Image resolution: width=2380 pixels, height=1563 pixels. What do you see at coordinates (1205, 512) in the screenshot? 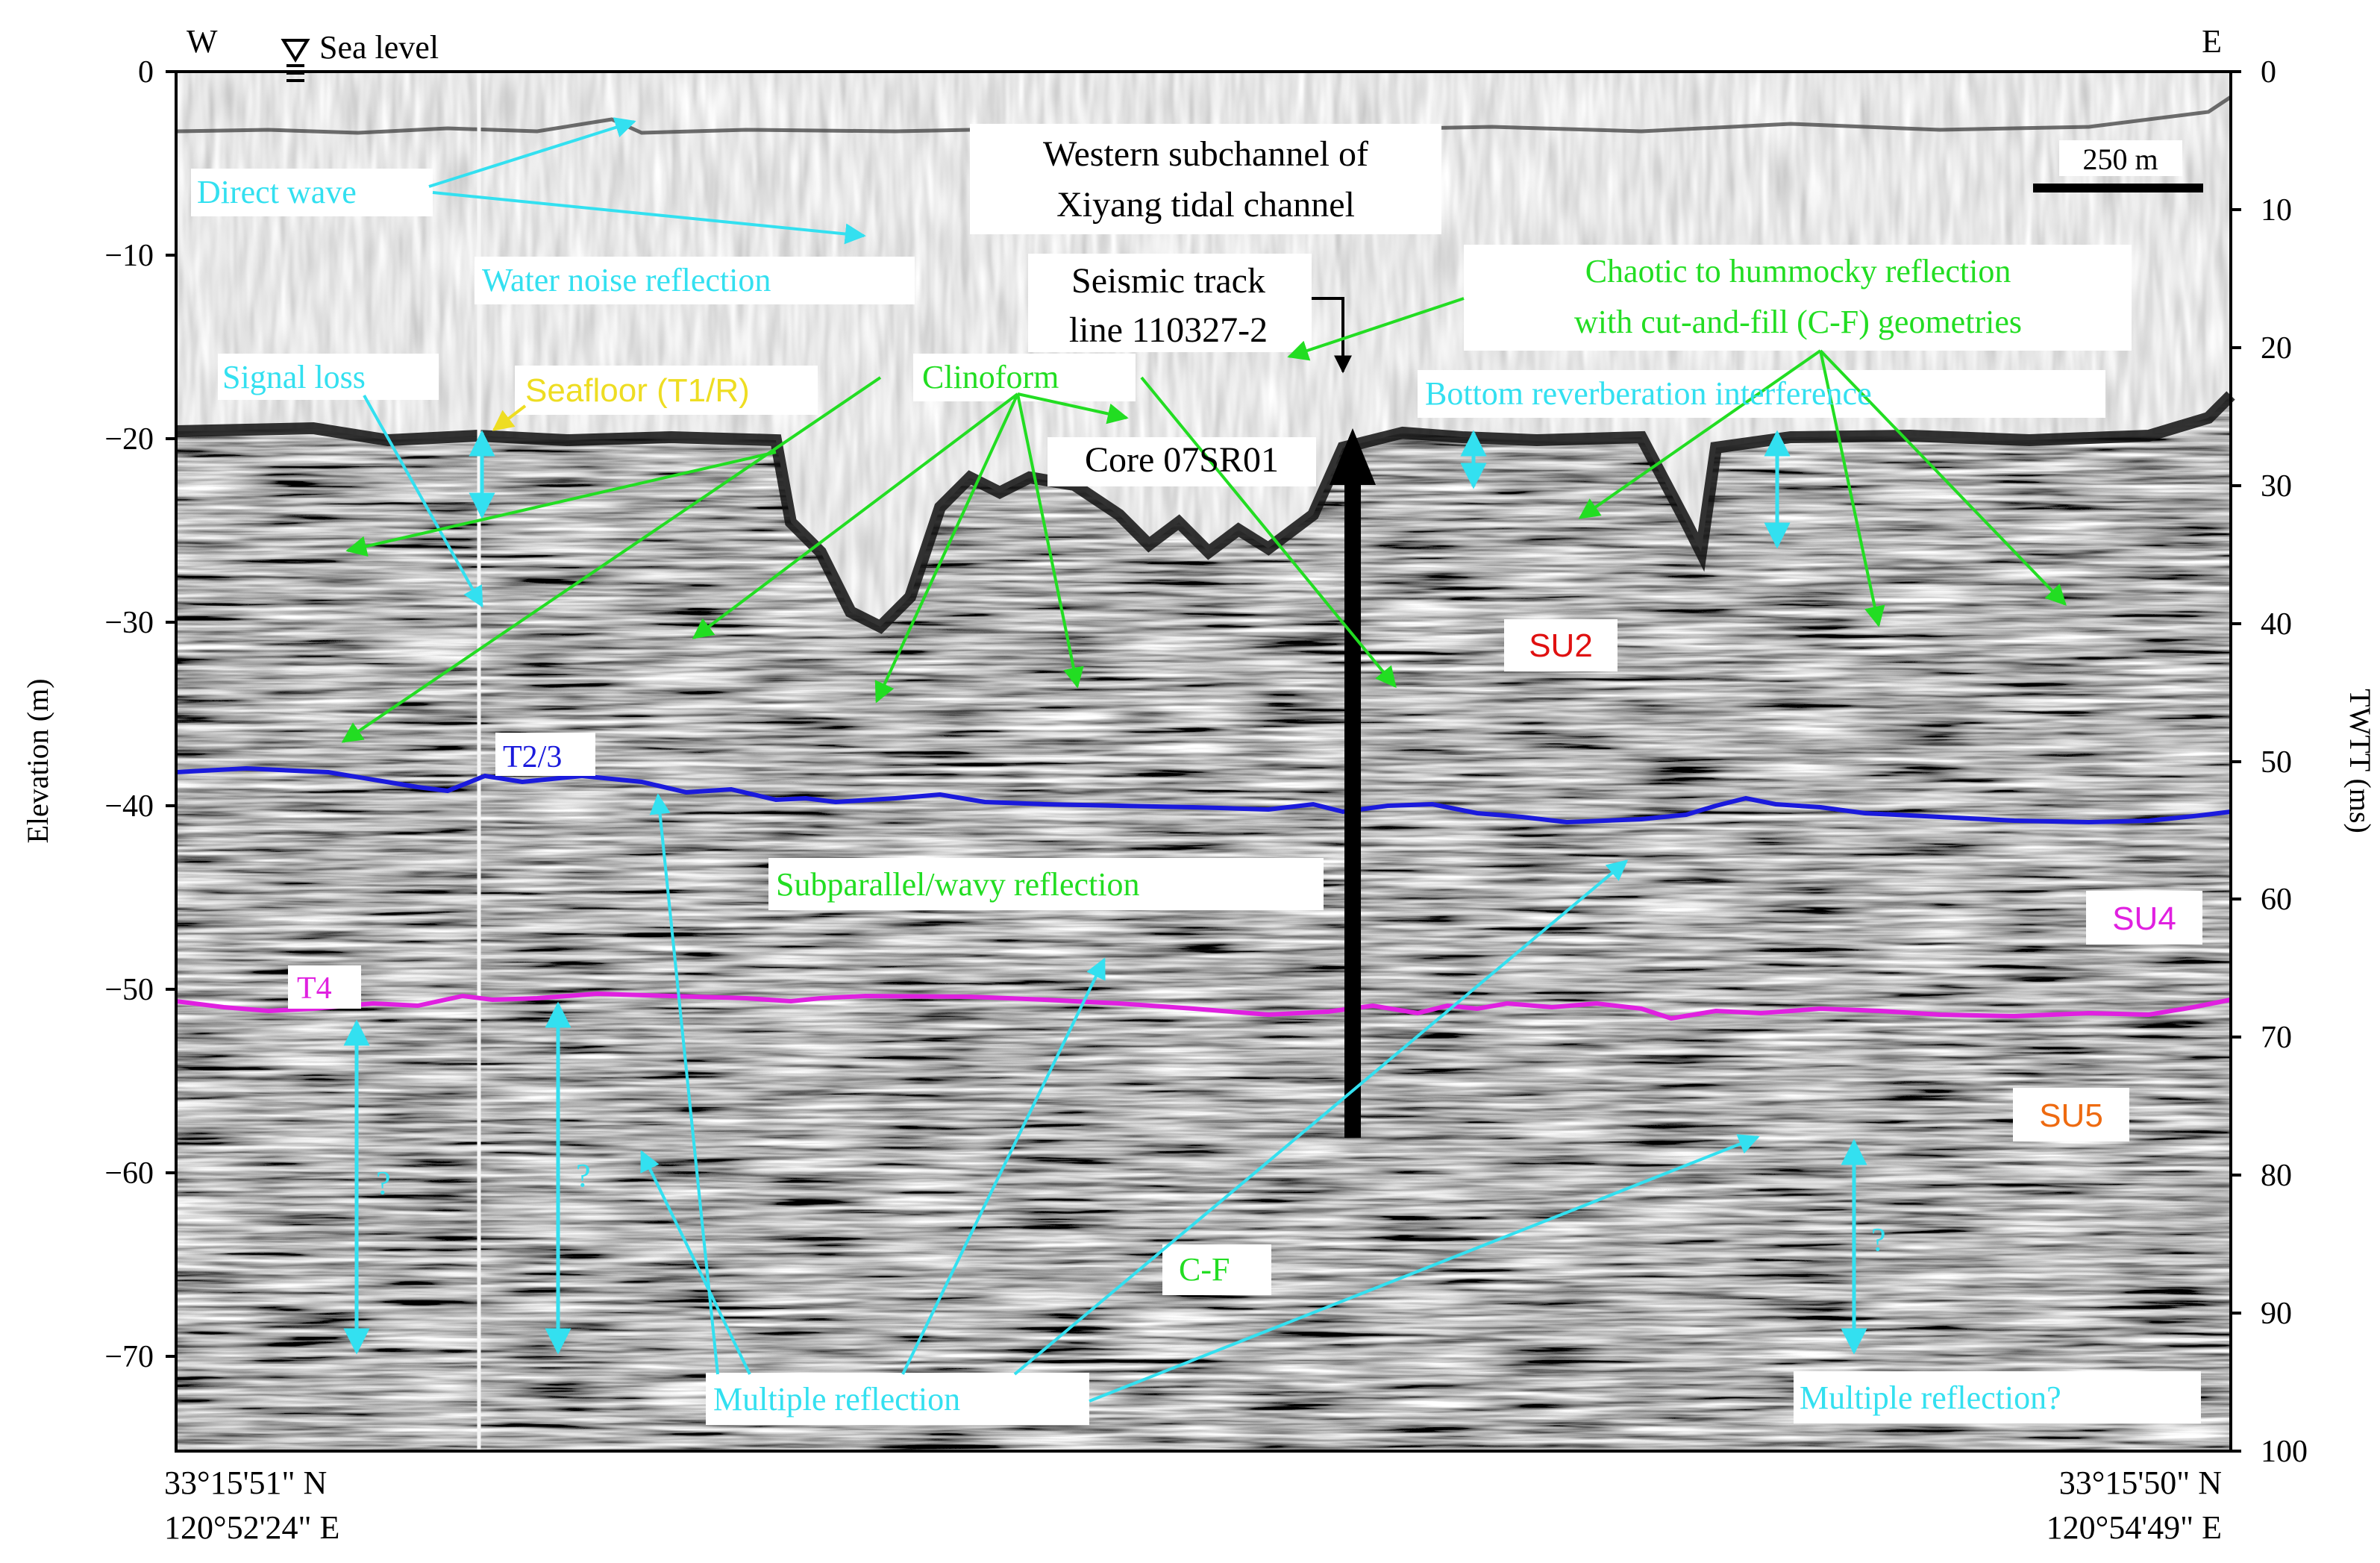
I see `seafloor-reflector` at bounding box center [1205, 512].